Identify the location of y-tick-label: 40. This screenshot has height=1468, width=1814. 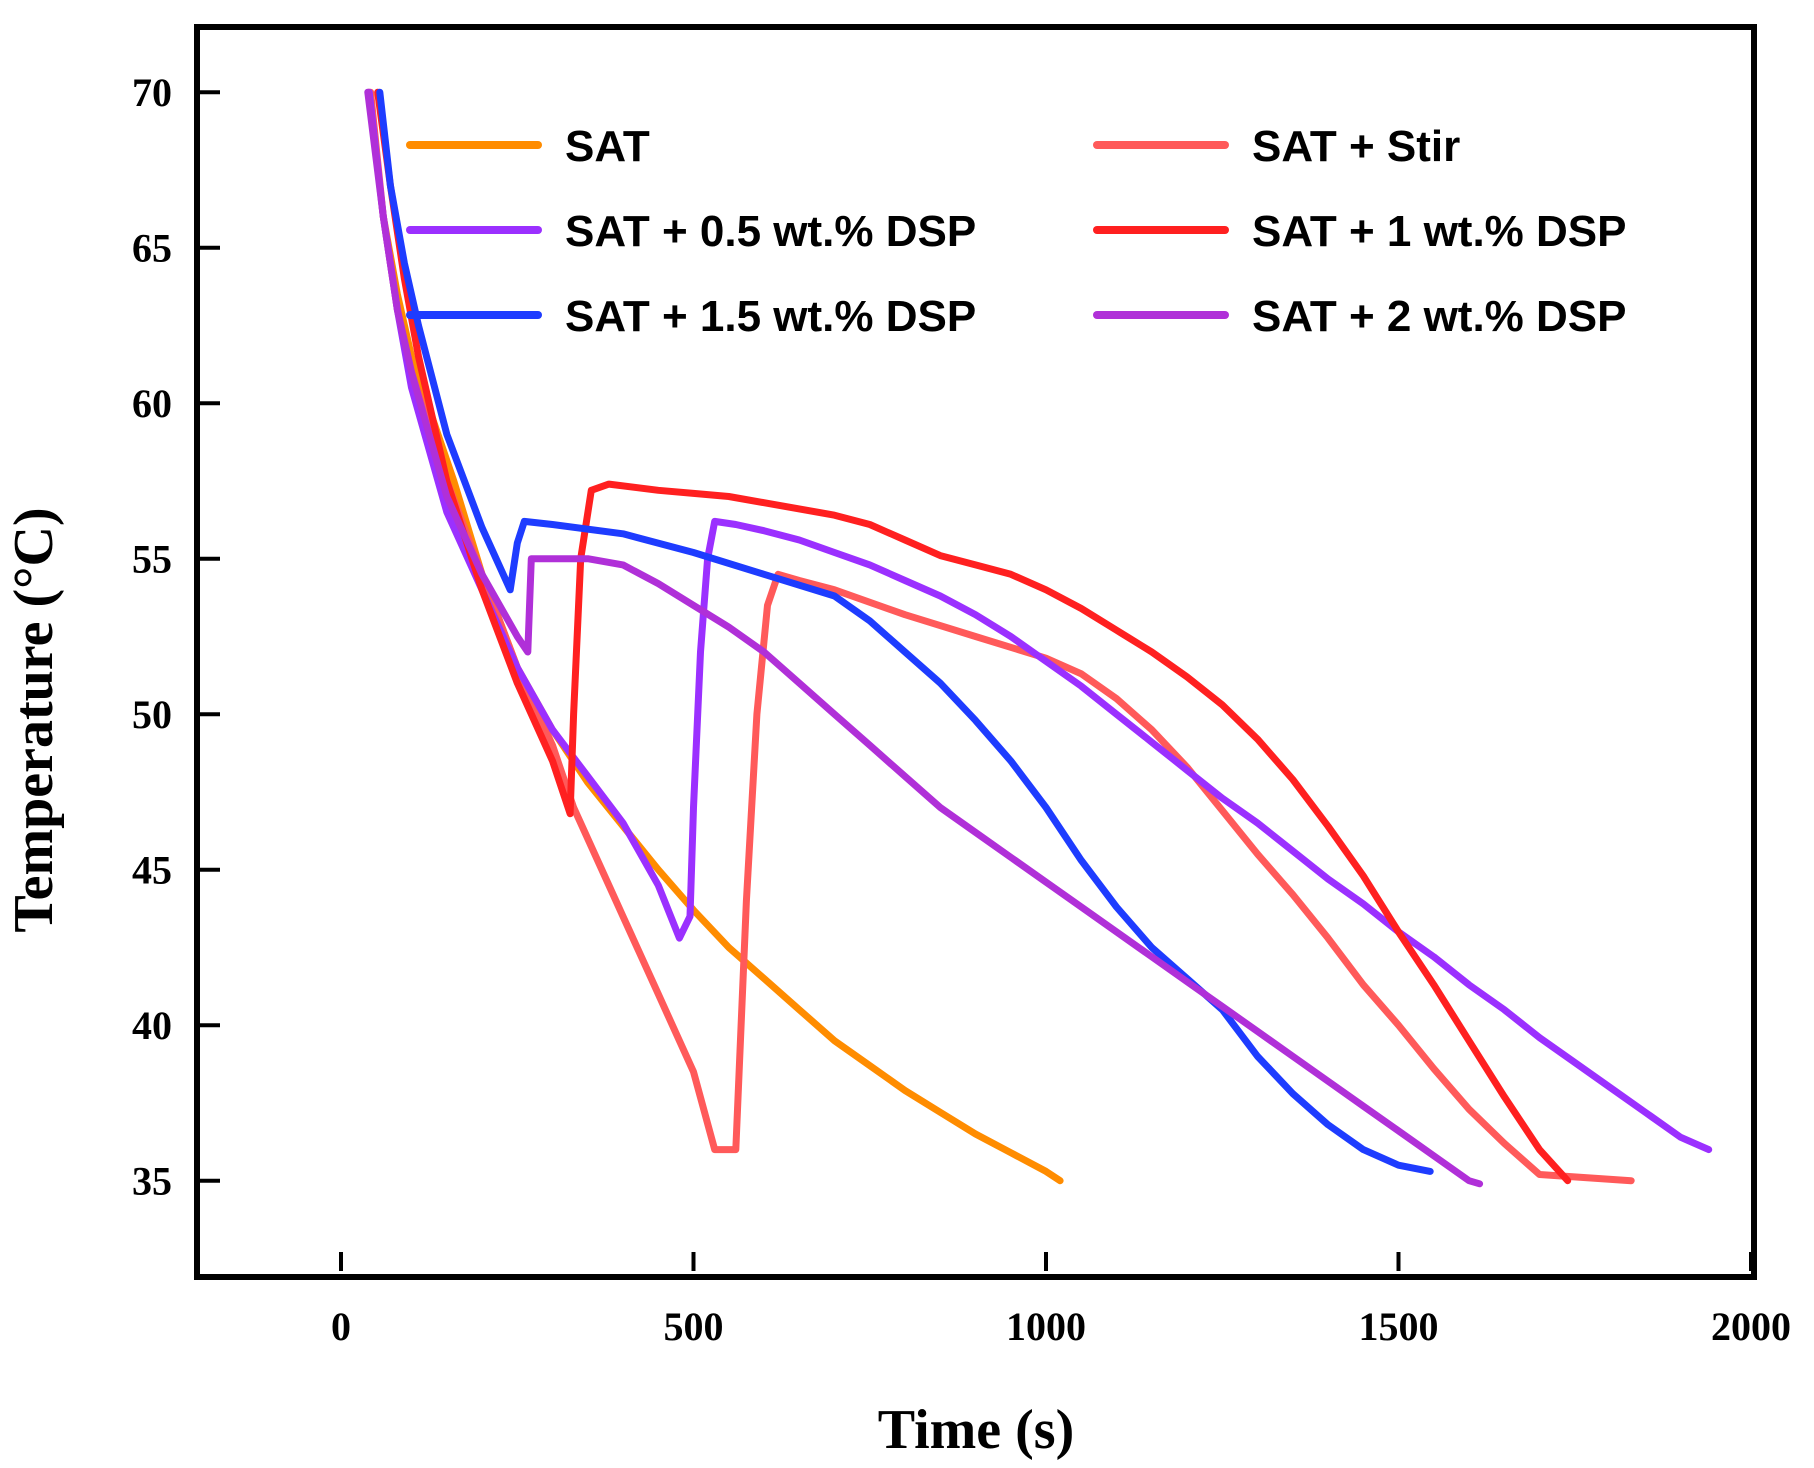
(152, 1025).